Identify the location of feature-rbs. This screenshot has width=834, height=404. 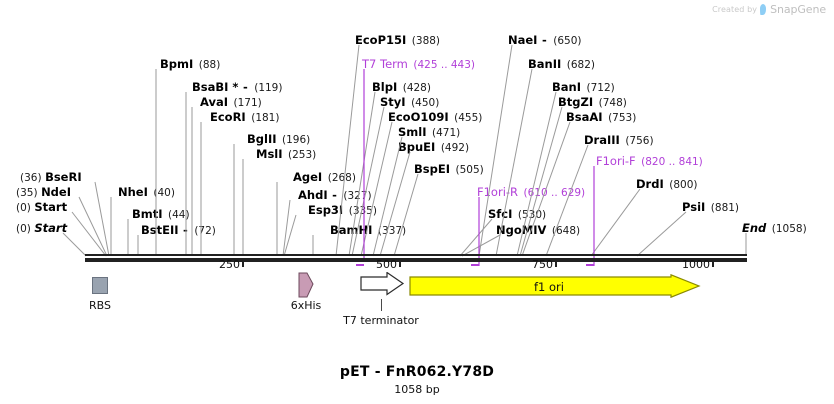
(100, 285).